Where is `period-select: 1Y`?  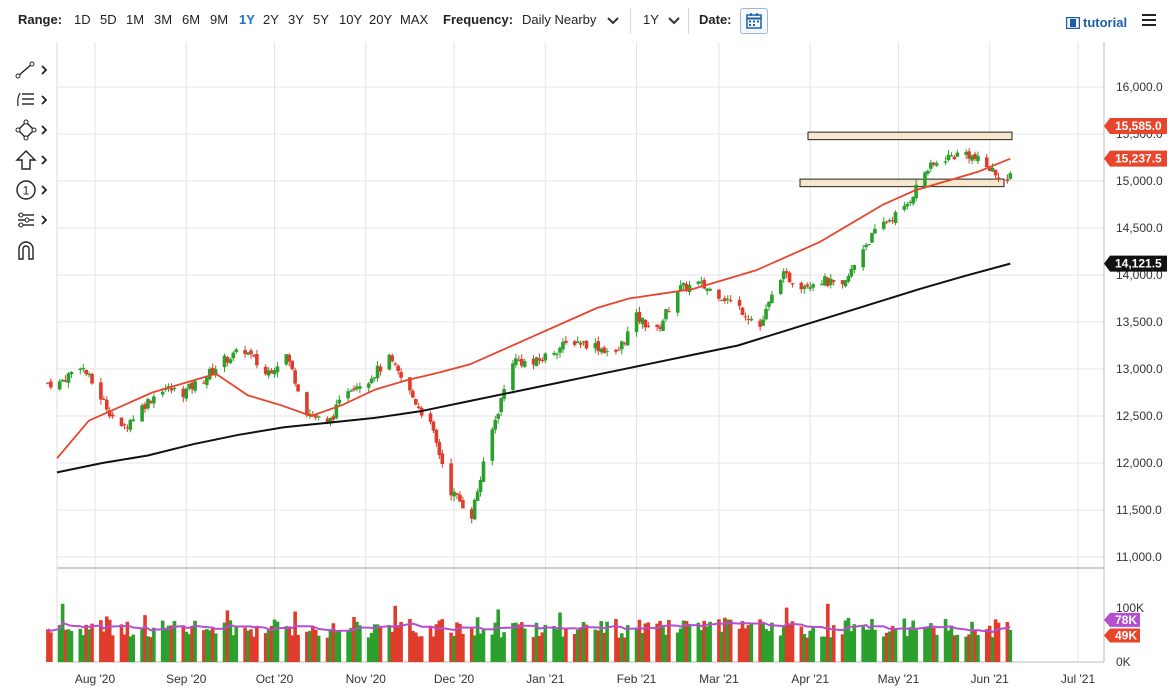
period-select: 1Y is located at coordinates (651, 19).